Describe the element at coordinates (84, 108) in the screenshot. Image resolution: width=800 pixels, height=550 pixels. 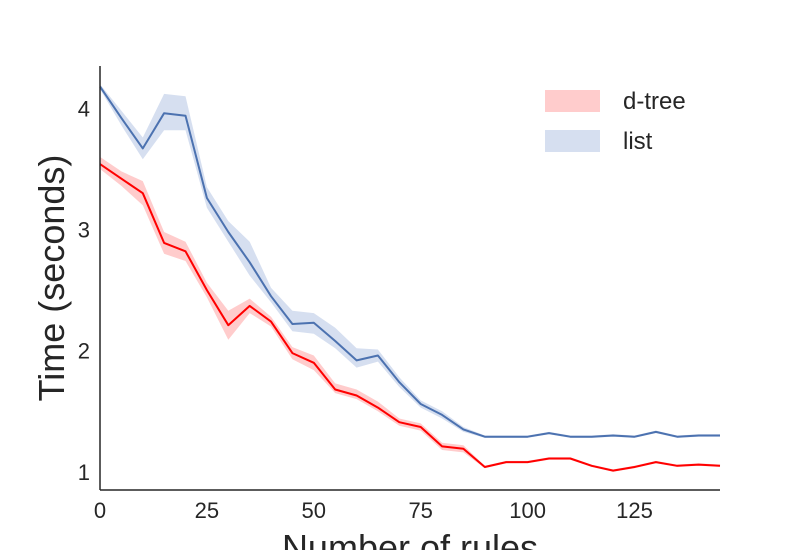
I see `y-tick-label: 4` at that location.